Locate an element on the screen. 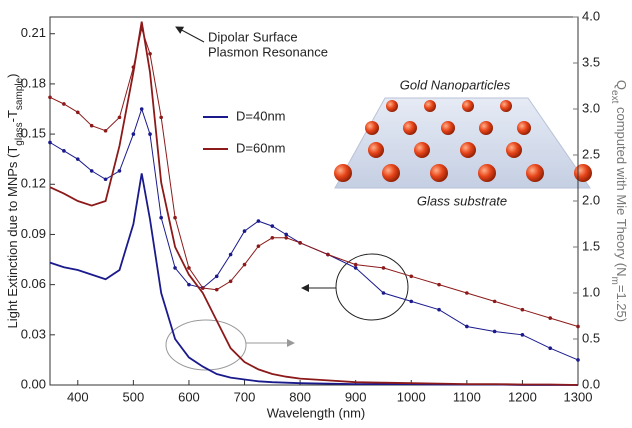 Image resolution: width=632 pixels, height=428 pixels. inset: Gold Nanoparticles Glass substrate is located at coordinates (463, 142).